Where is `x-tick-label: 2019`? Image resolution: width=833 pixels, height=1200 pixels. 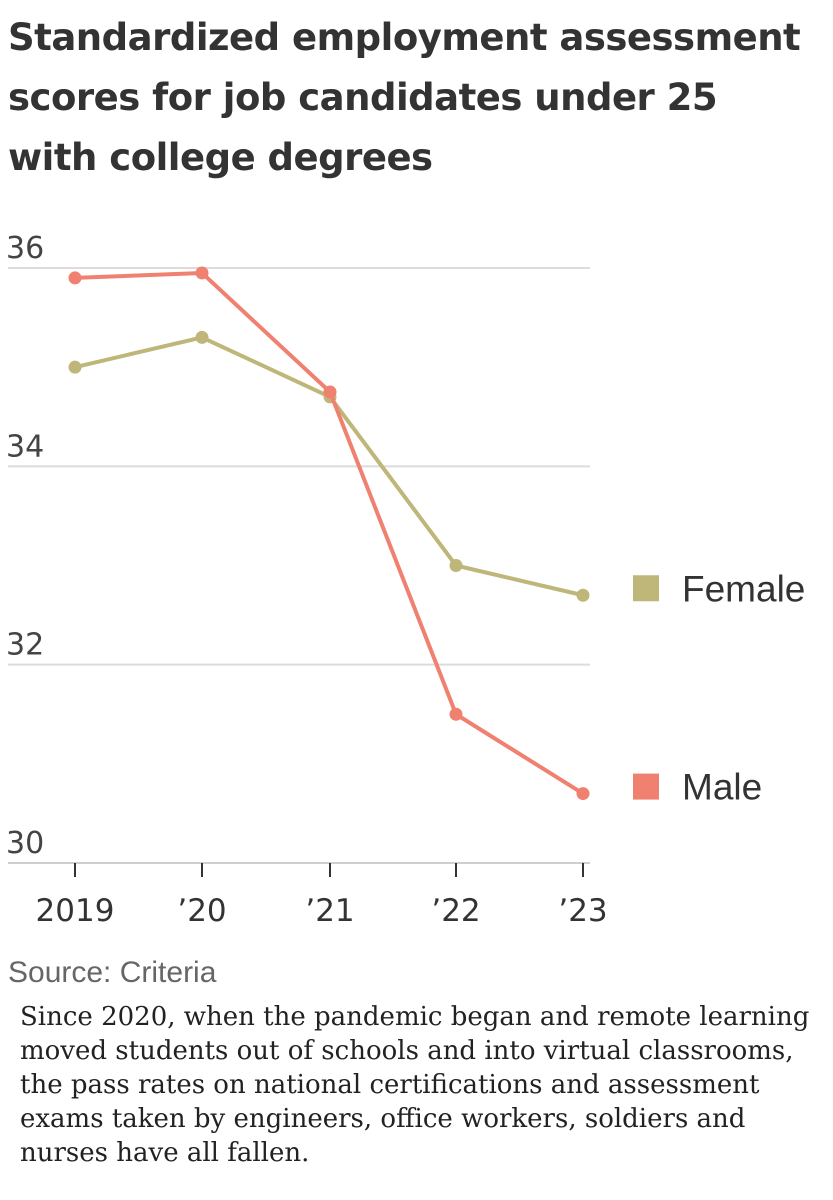 x-tick-label: 2019 is located at coordinates (75, 911).